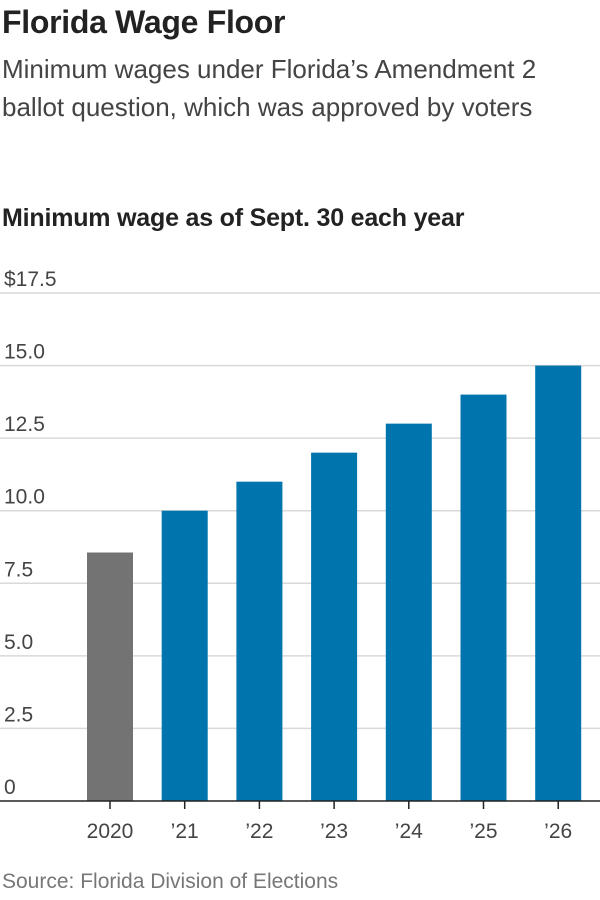 The image size is (600, 900). Describe the element at coordinates (558, 831) in the screenshot. I see `x-tick-label: ’26` at that location.